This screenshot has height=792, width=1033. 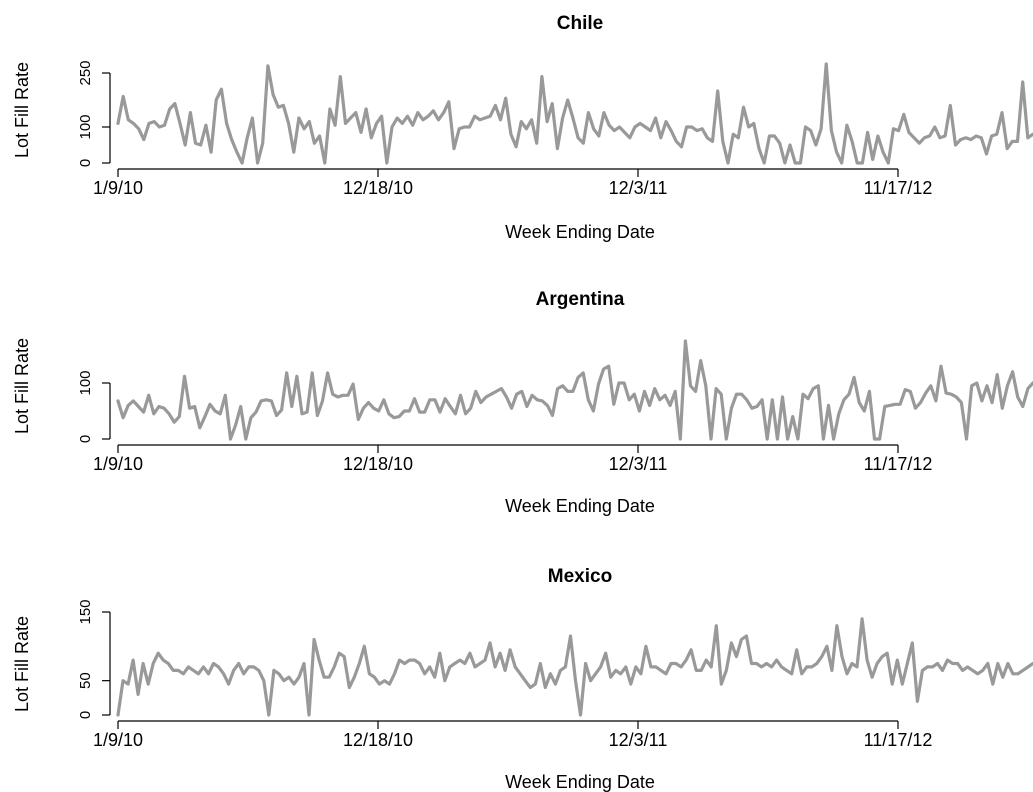 I want to click on y-tick-label: 250, so click(x=85, y=72).